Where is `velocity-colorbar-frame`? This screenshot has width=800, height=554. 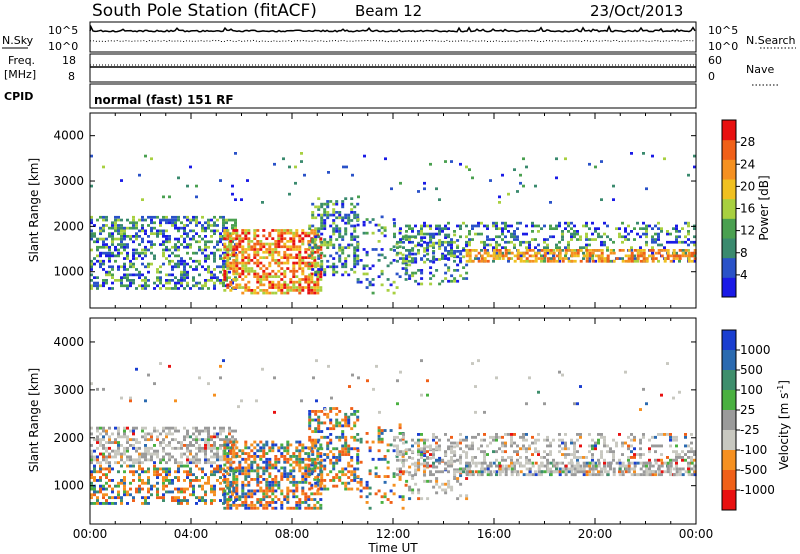
velocity-colorbar-frame is located at coordinates (729, 420).